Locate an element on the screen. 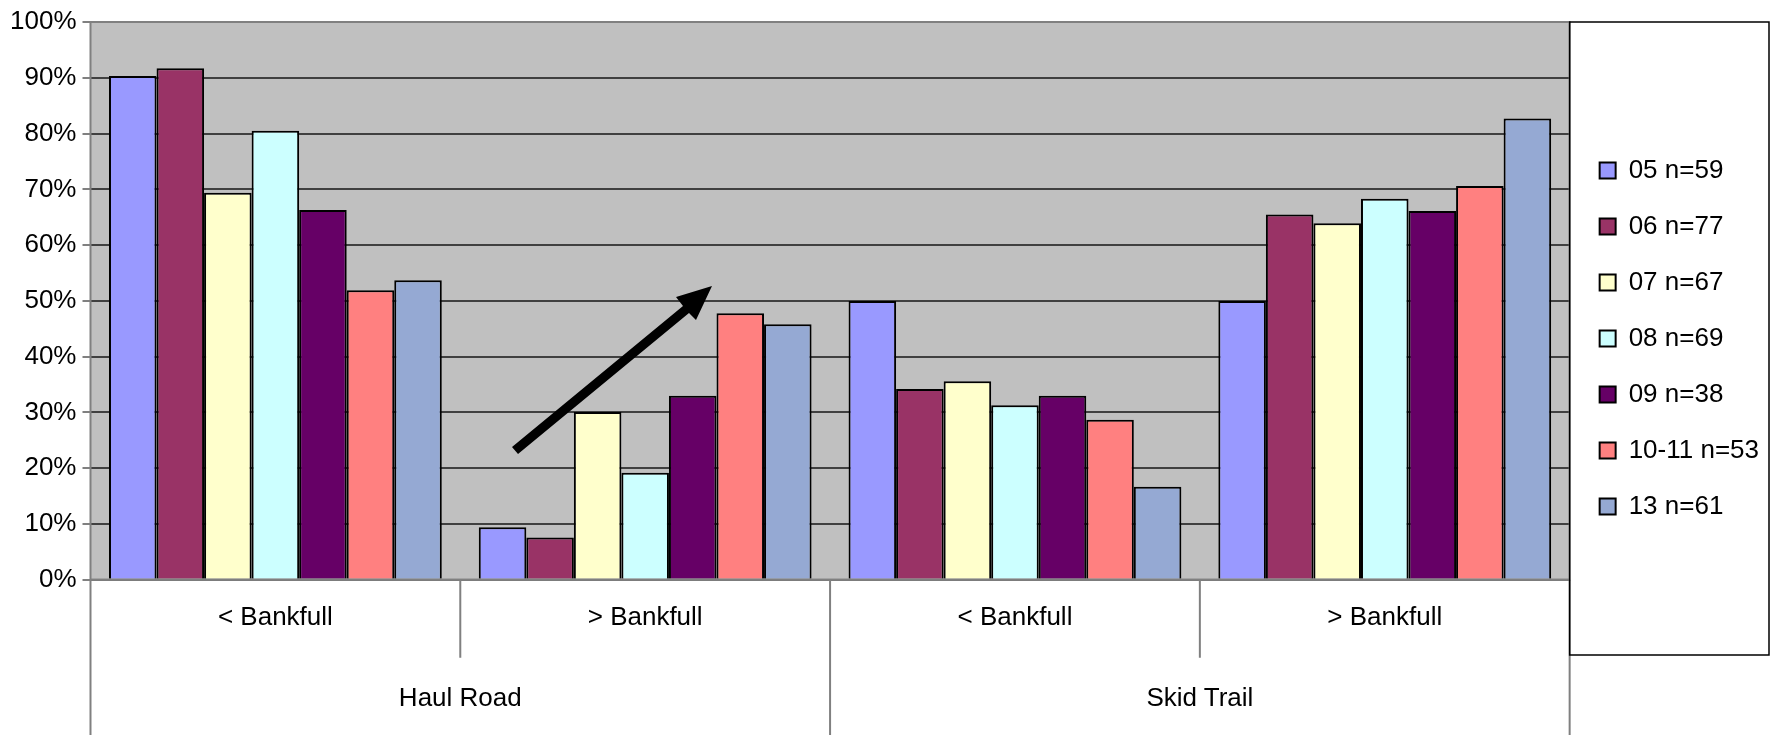 This screenshot has width=1775, height=735. y-tick-label: 20% is located at coordinates (50, 466).